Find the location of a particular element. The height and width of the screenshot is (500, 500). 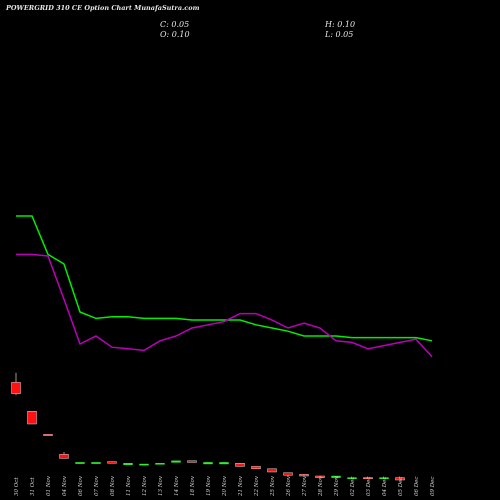

x-tick-label: 08 Nov is located at coordinates (113, 485).